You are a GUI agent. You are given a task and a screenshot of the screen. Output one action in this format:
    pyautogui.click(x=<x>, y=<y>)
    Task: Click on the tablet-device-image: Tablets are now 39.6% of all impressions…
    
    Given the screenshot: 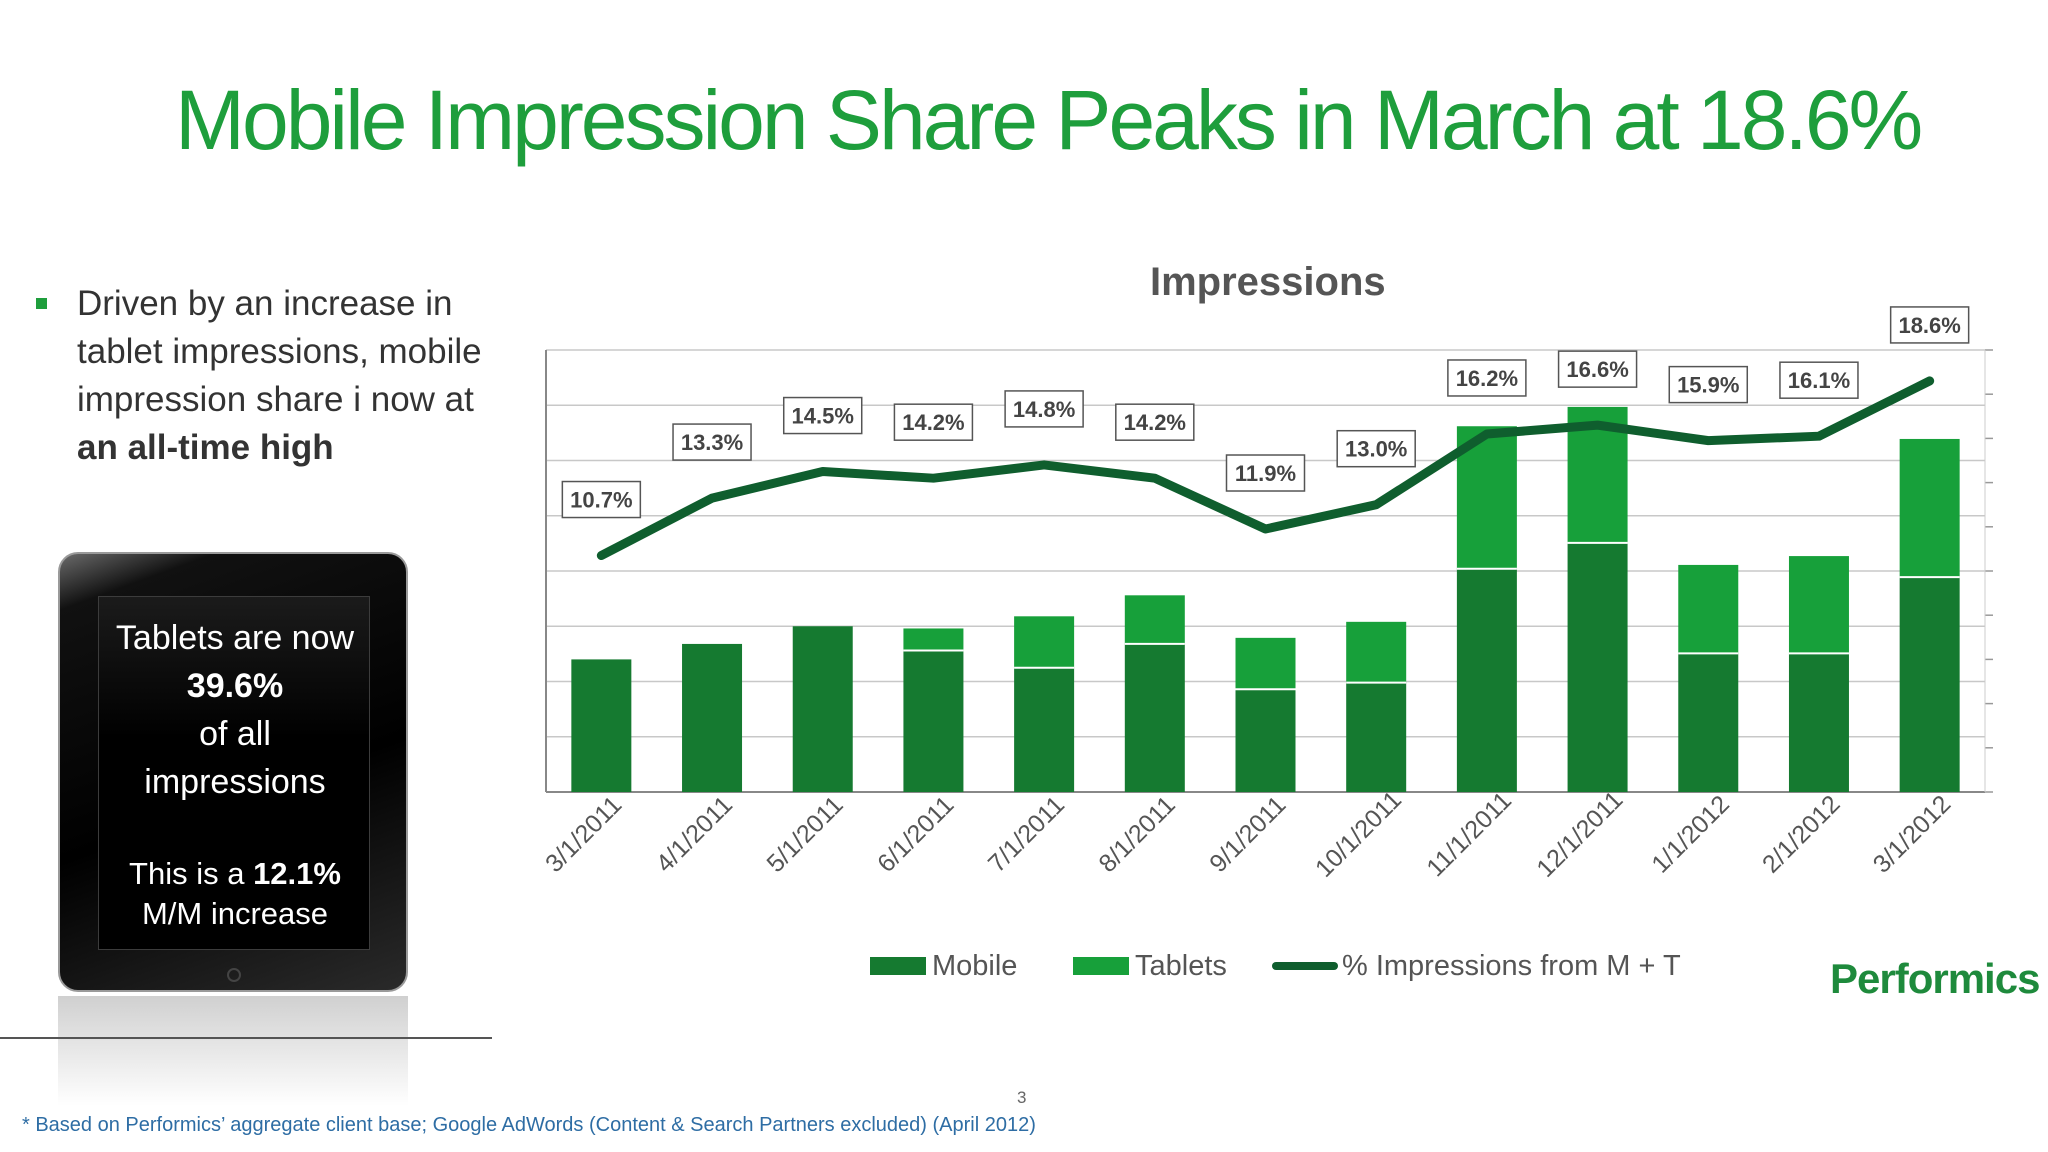 What is the action you would take?
    pyautogui.click(x=233, y=772)
    